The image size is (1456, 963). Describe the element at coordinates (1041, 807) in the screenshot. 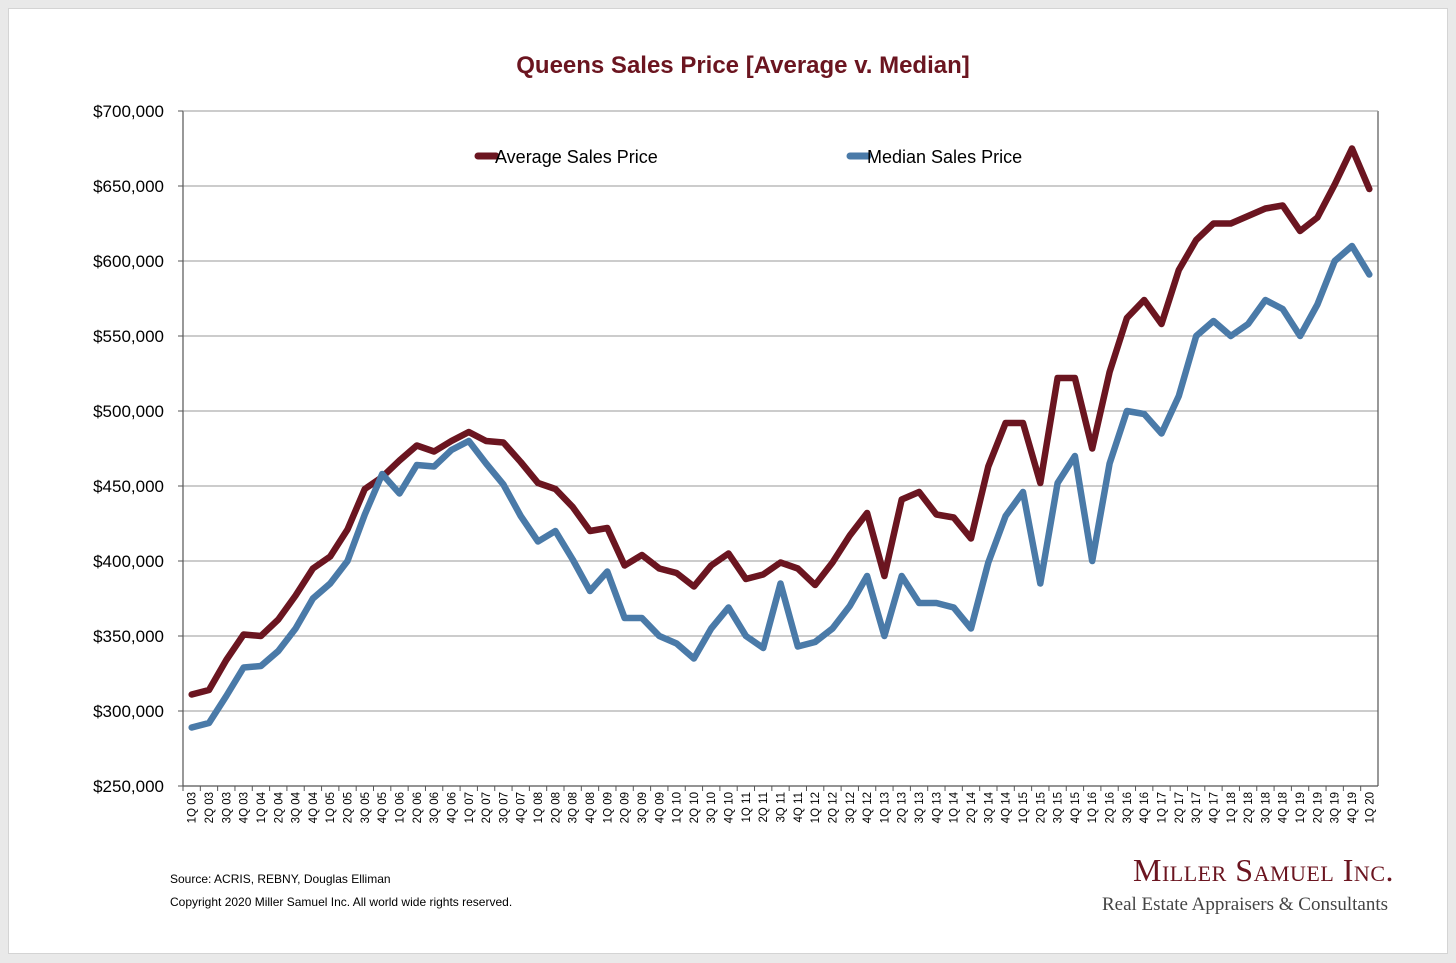

I see `x-tick-label: 2Q 15` at that location.